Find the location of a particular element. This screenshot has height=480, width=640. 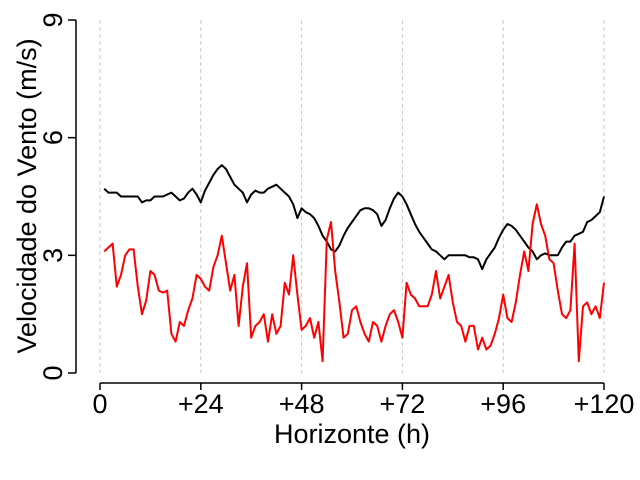

x-tick-label-1: +24 is located at coordinates (201, 404).